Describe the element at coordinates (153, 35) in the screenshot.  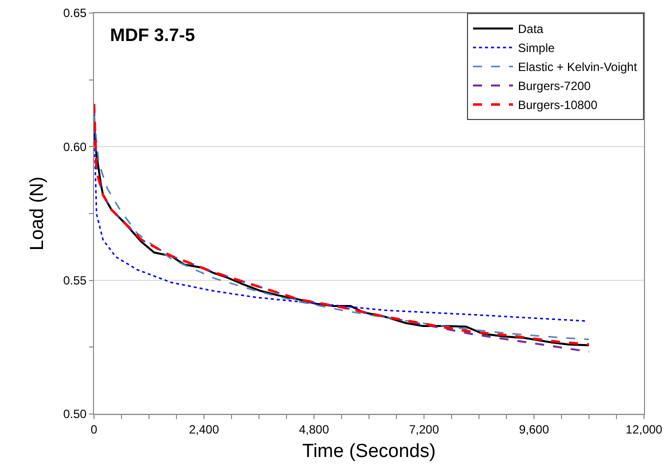
I see `text: MDF 3.7-5` at that location.